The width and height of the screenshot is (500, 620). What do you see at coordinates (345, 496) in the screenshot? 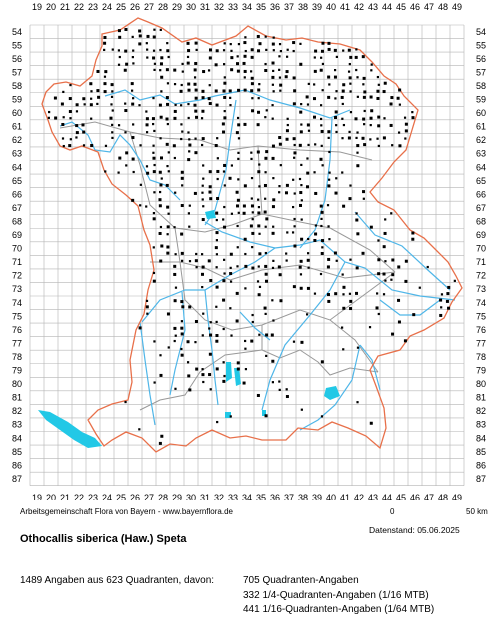
I see `x-axis-label-bottom: 41` at bounding box center [345, 496].